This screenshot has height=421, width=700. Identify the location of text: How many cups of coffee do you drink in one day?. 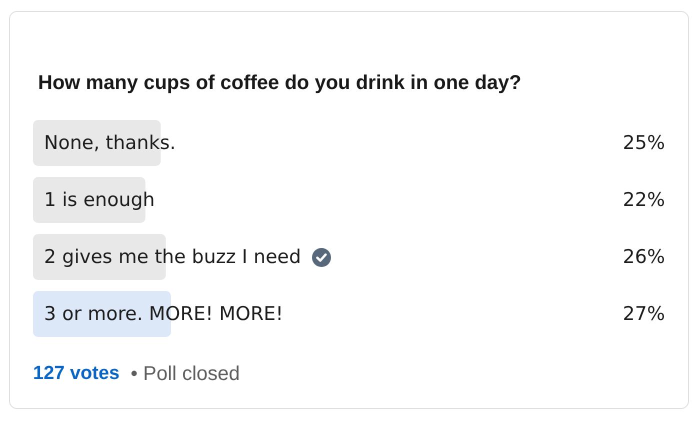
(280, 83).